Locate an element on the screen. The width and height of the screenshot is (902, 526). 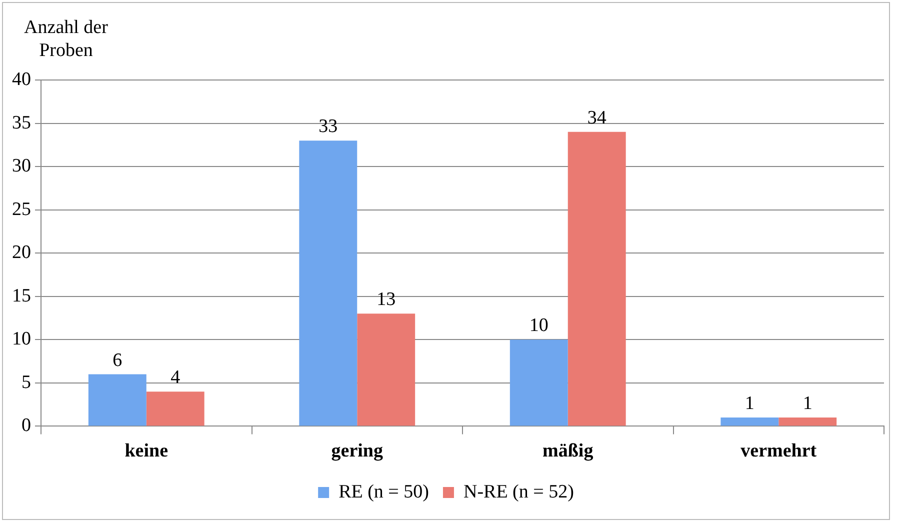
data-label: 33 is located at coordinates (328, 127).